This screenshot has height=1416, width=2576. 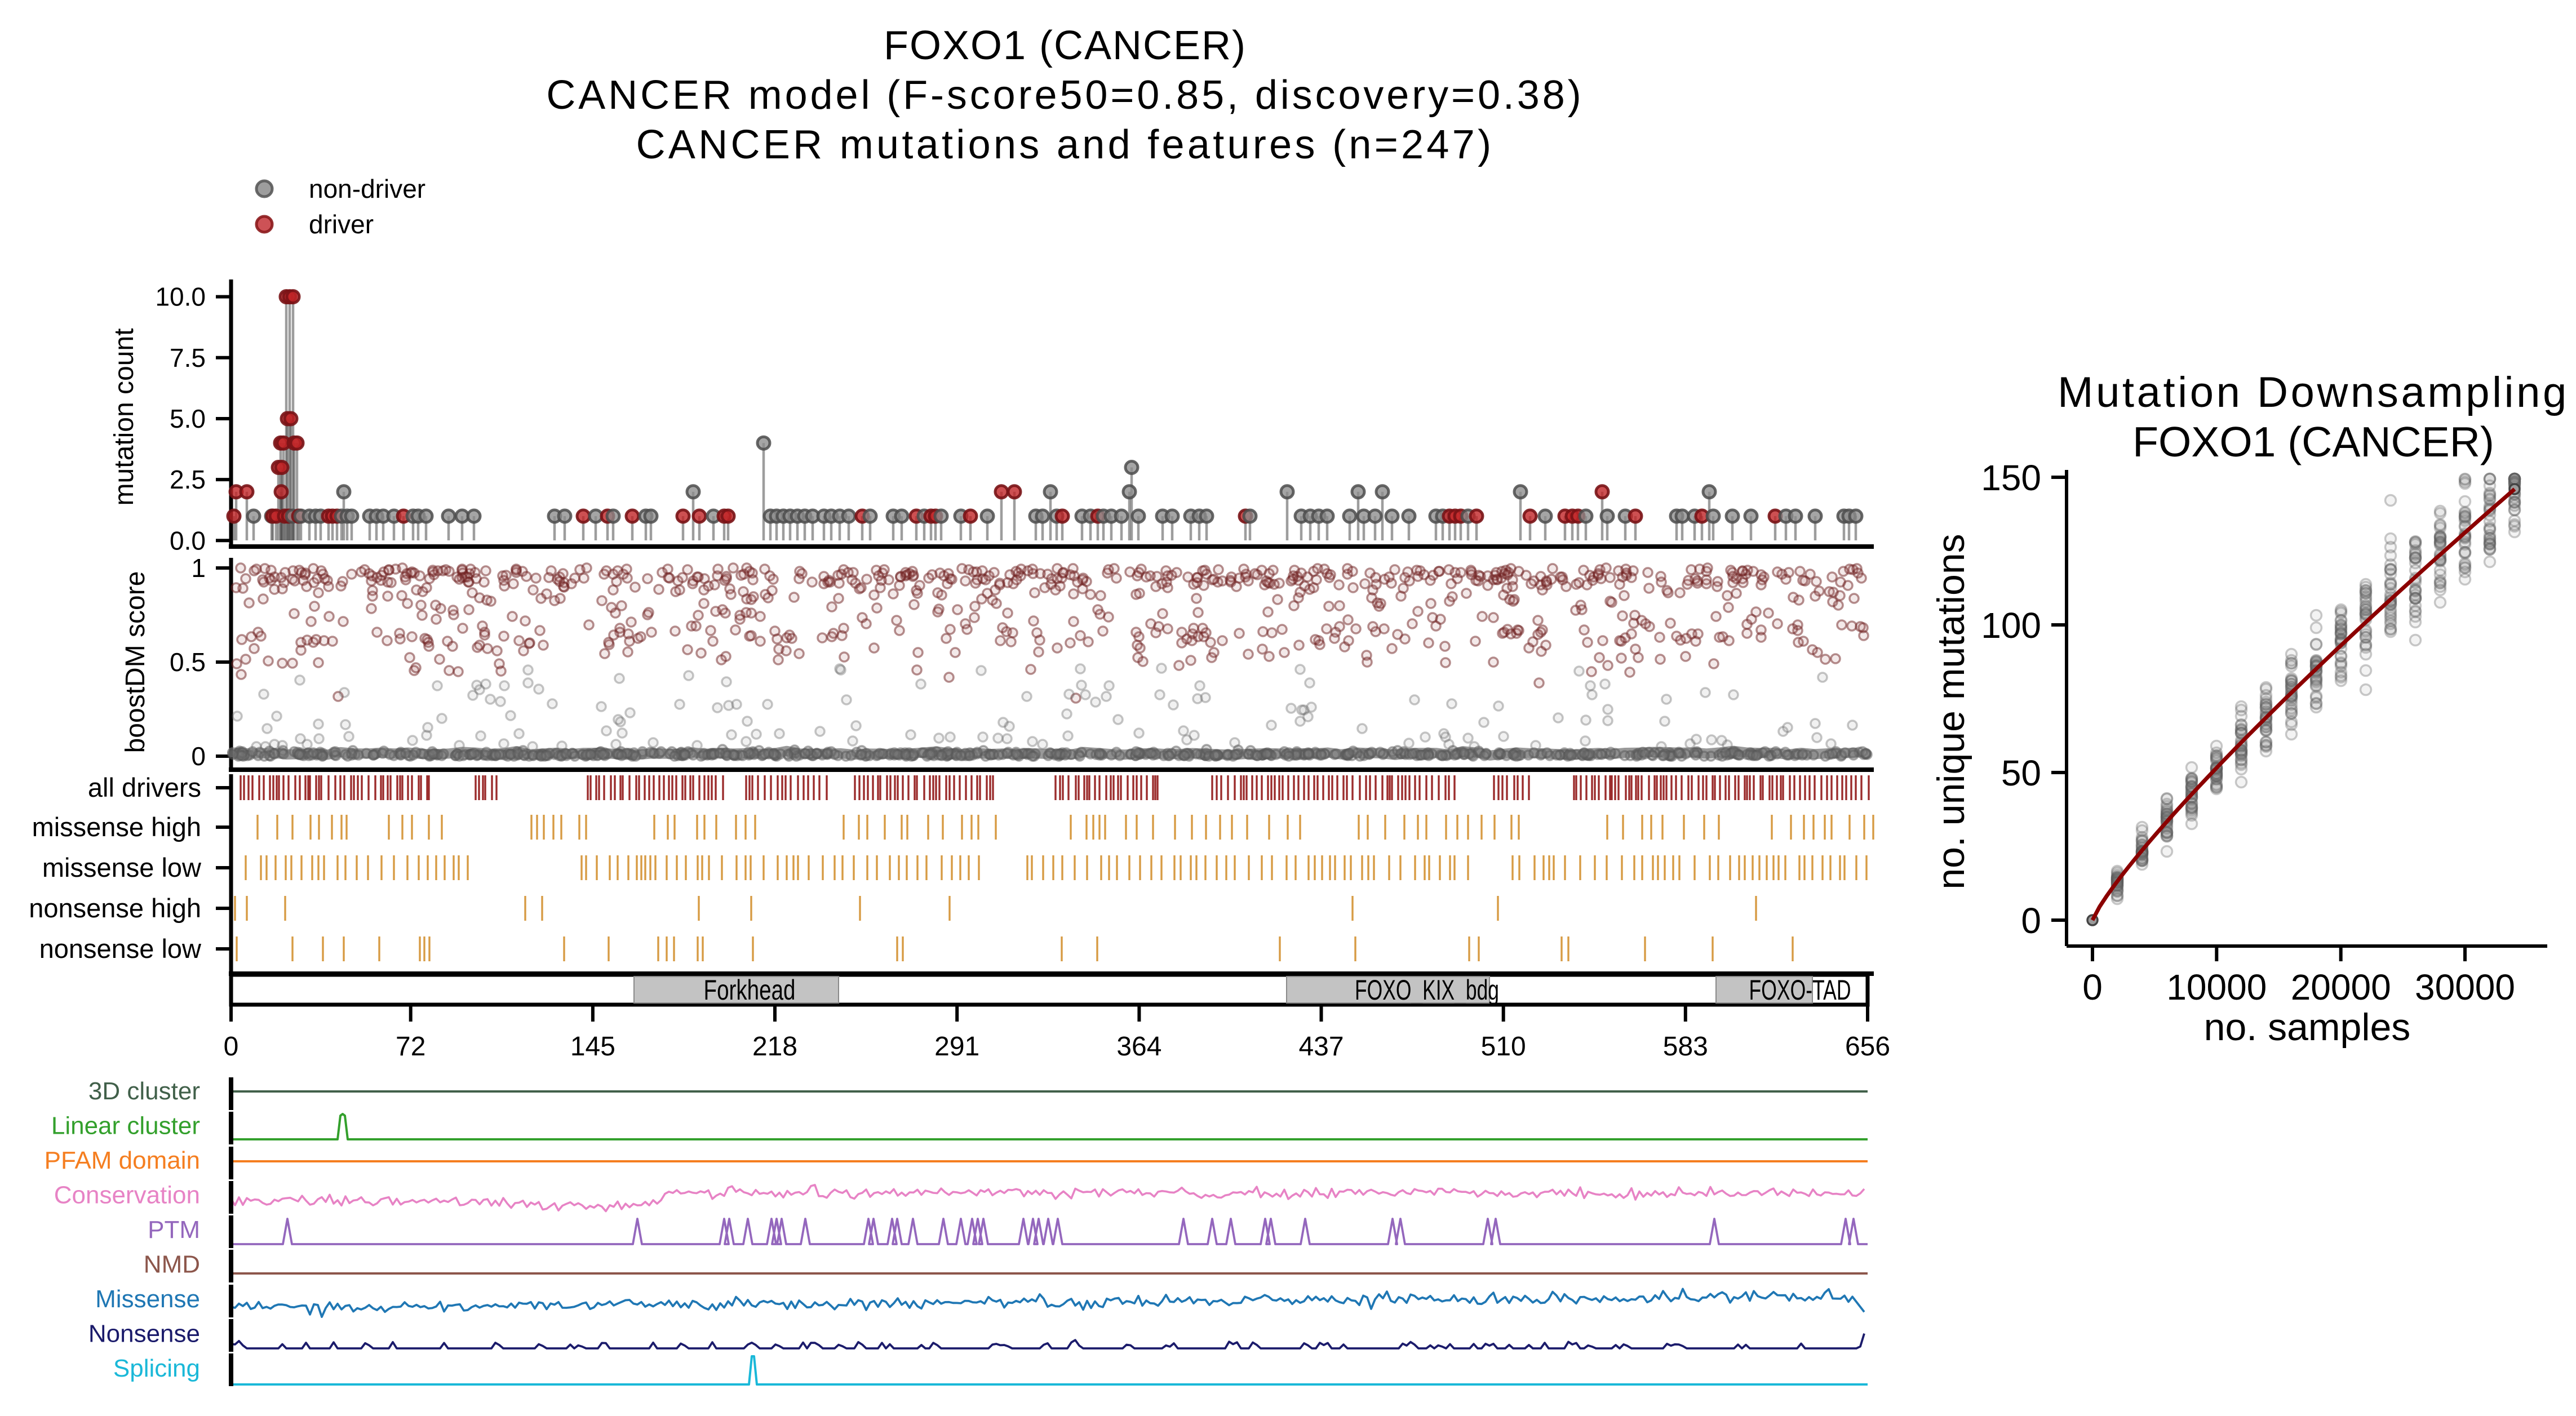 I want to click on svg-text: Missense, so click(x=148, y=1299).